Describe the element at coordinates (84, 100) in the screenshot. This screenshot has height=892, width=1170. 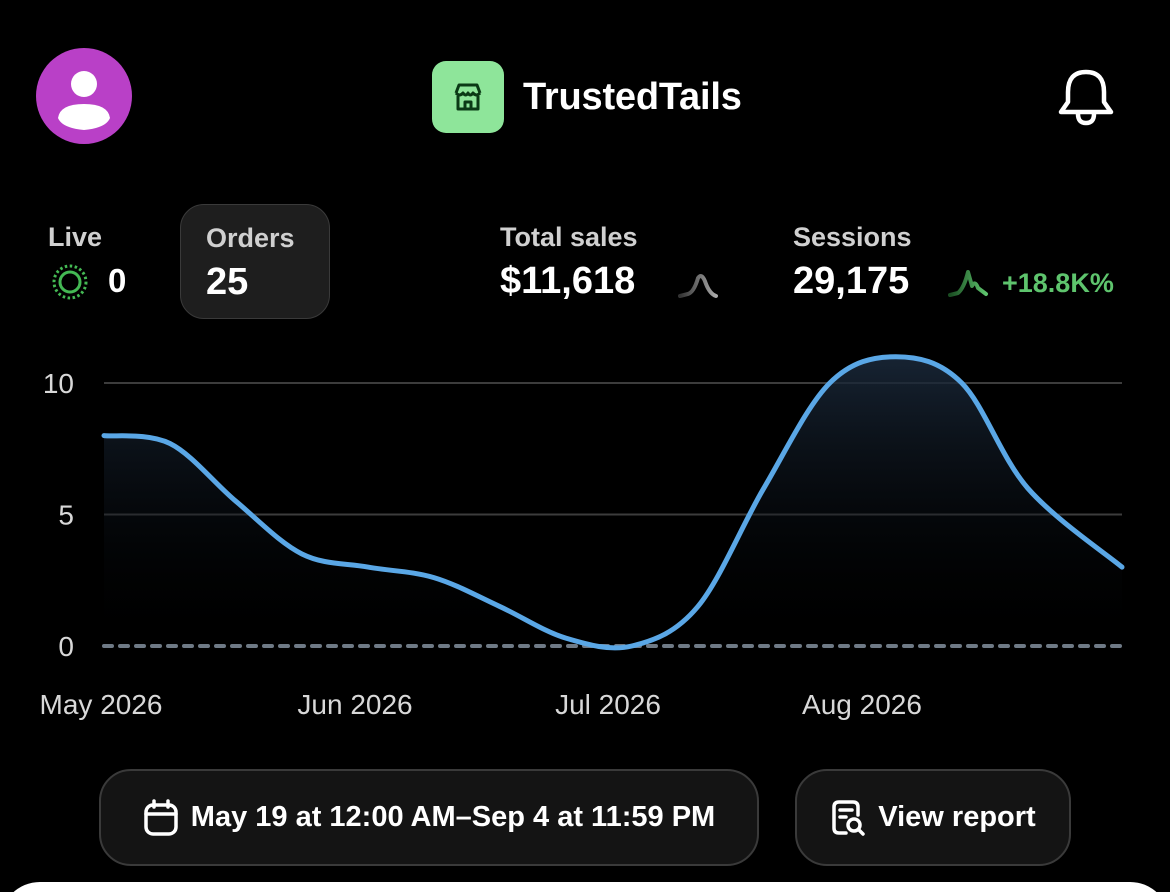
I see `user-icon` at that location.